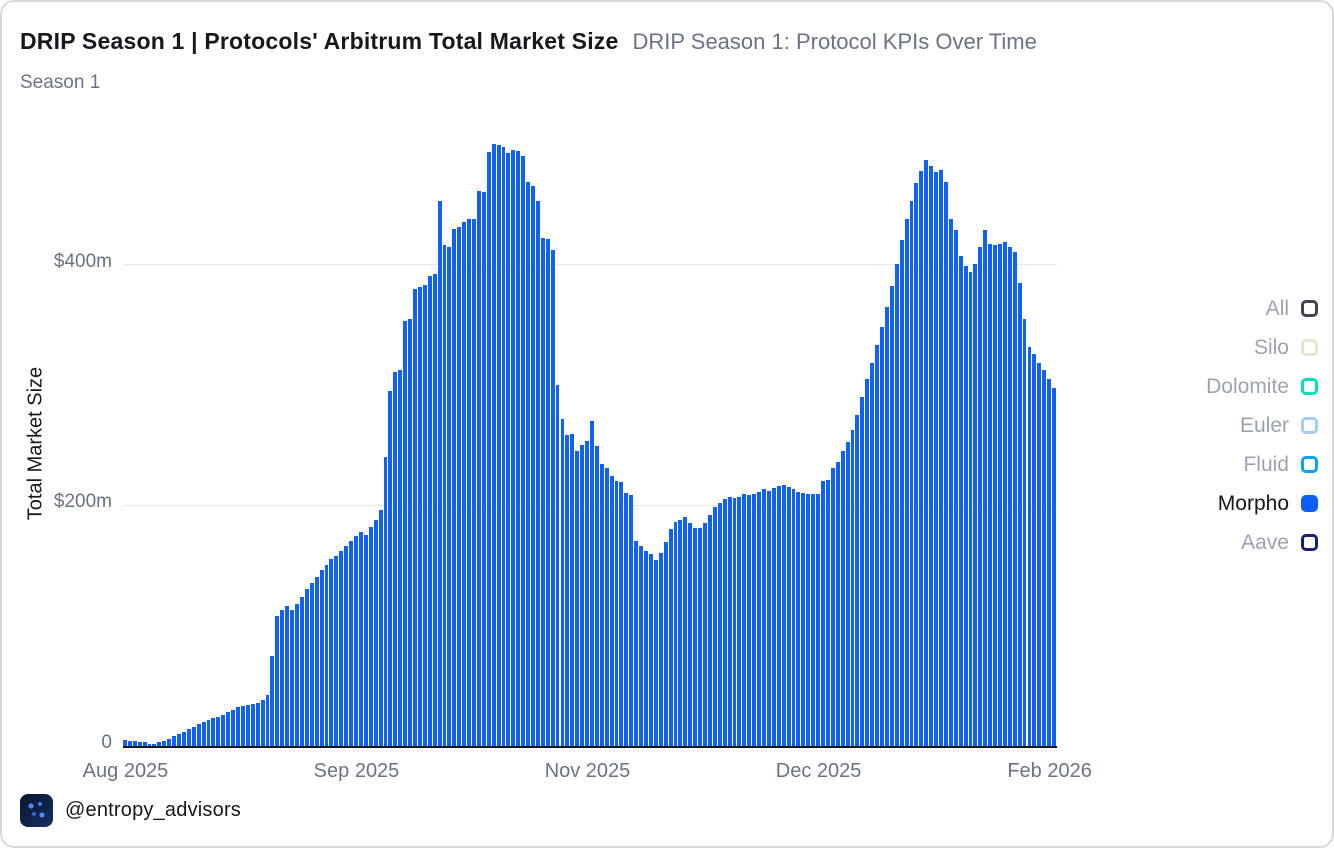 This screenshot has width=1334, height=848. I want to click on legend-item-morpho: Morpho, so click(1262, 503).